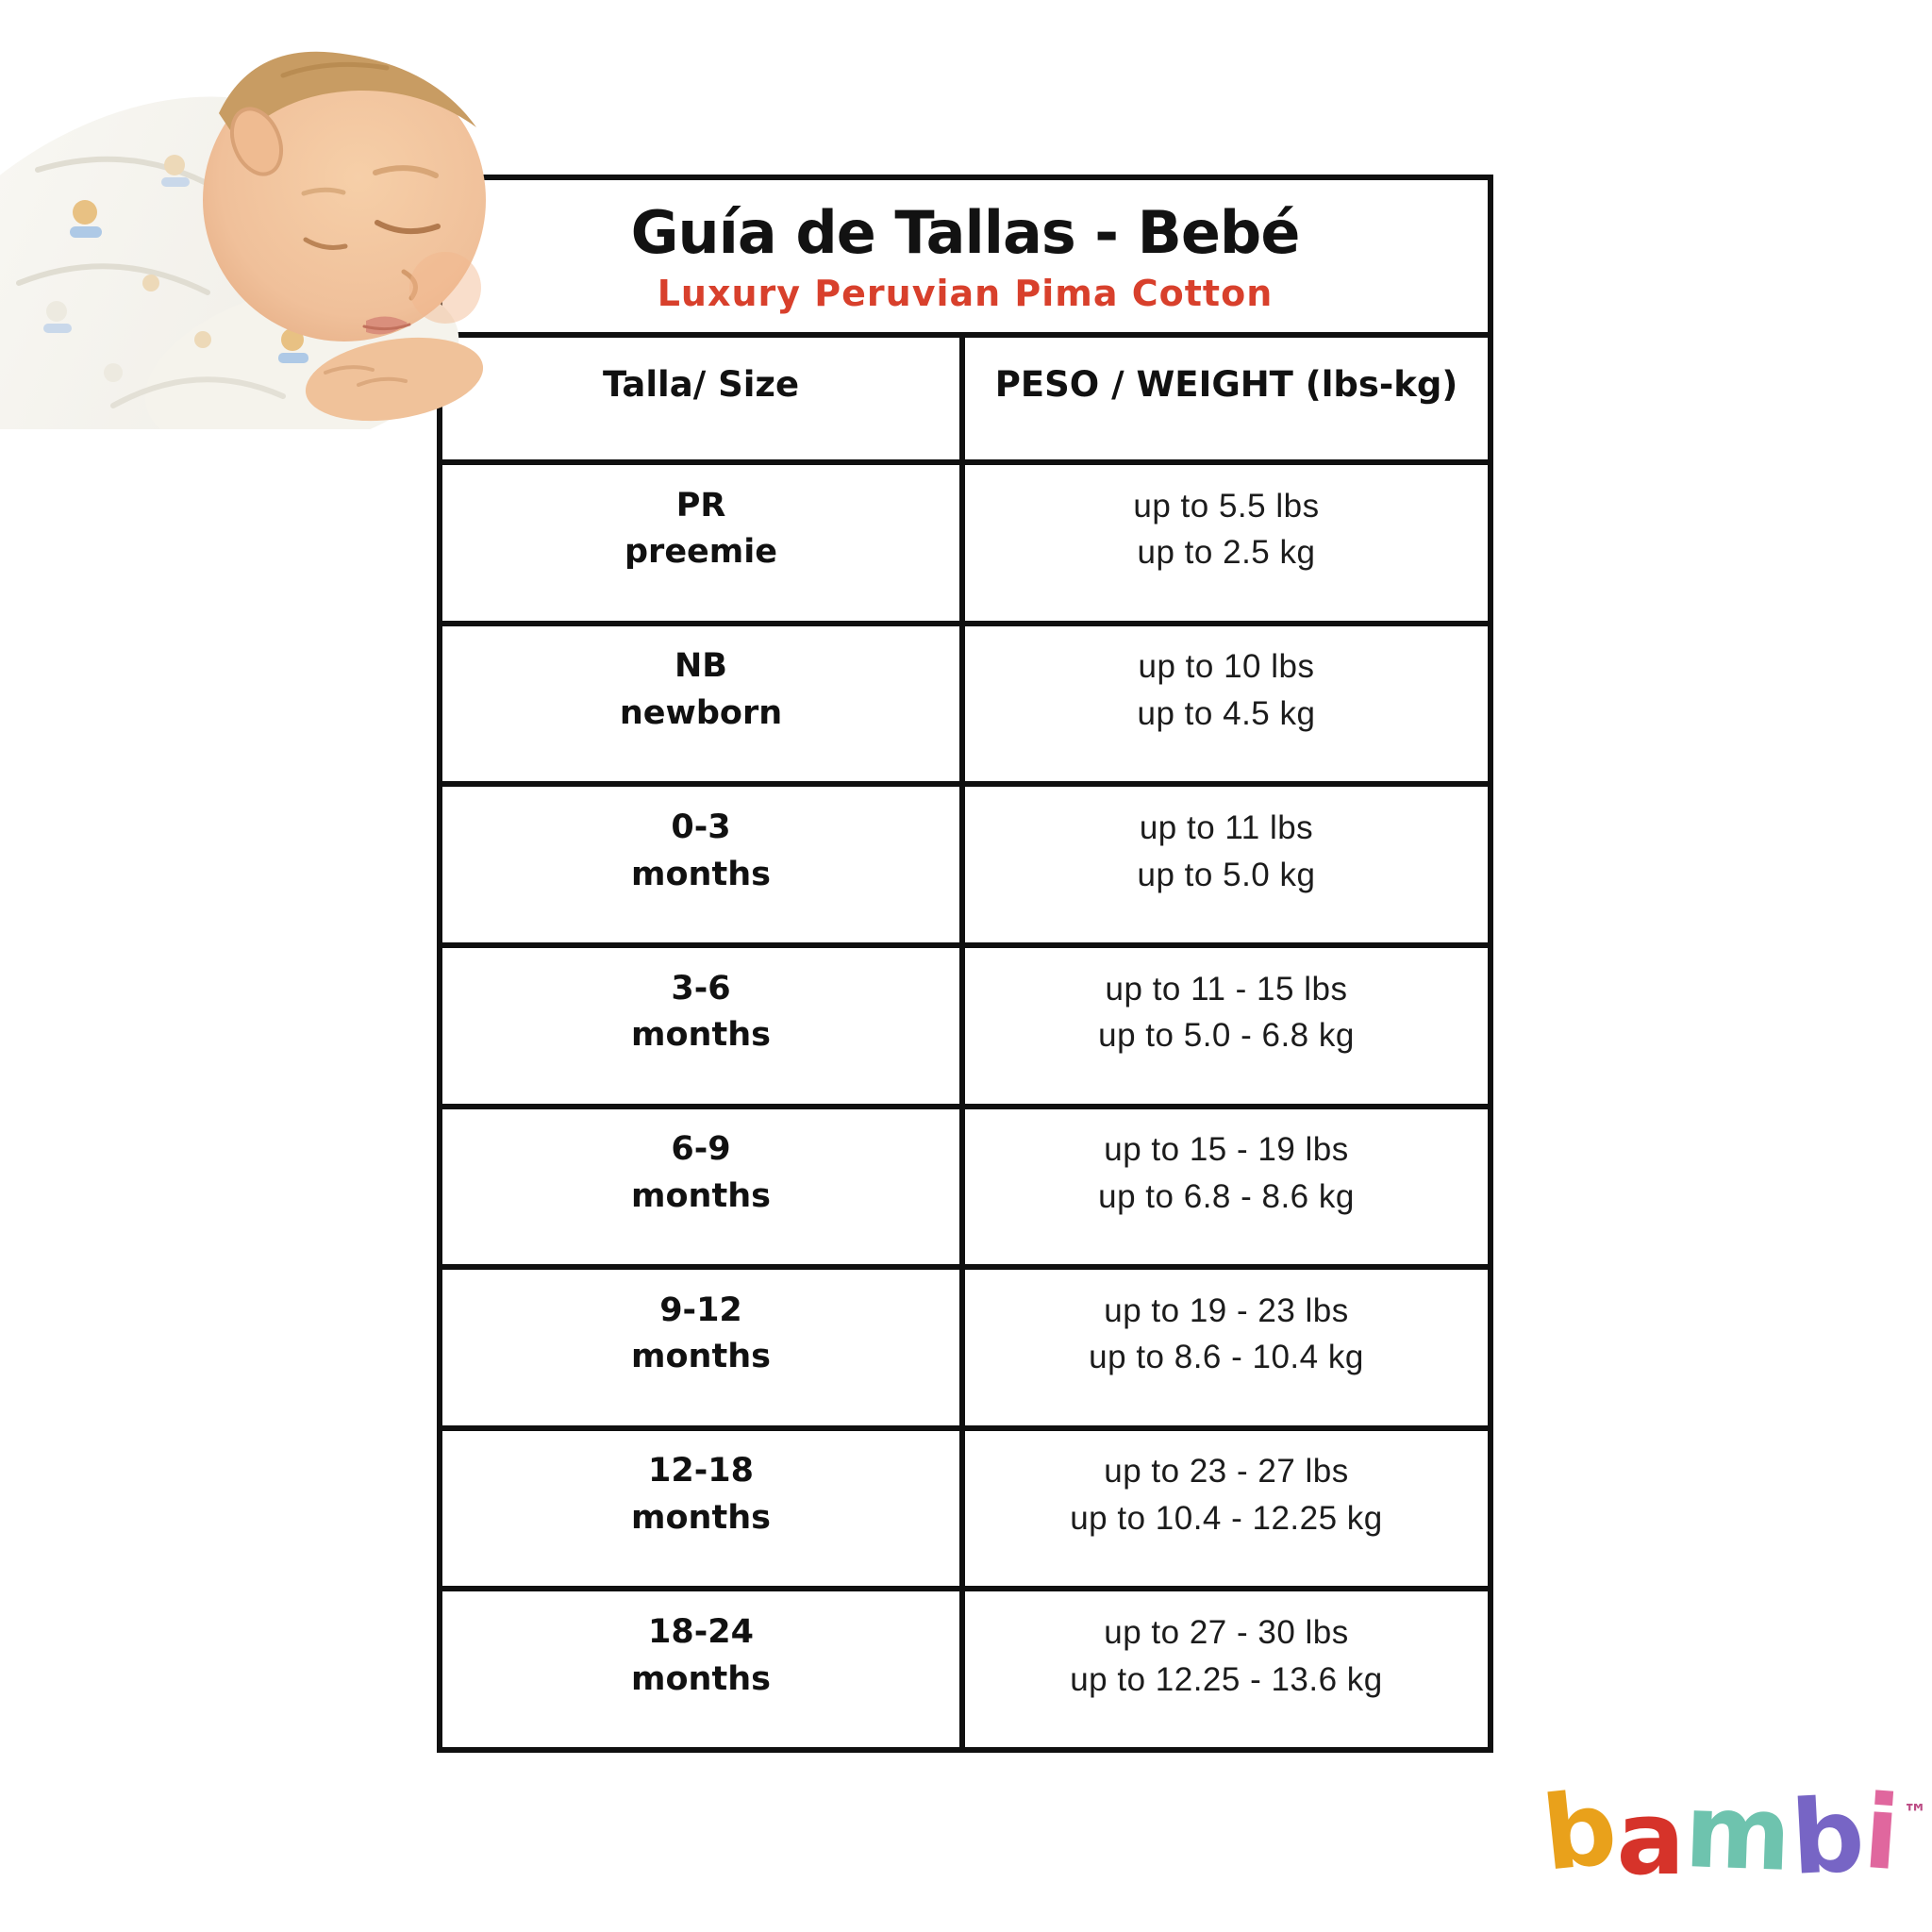 The image size is (1932, 1932). I want to click on baby-lips, so click(387, 325).